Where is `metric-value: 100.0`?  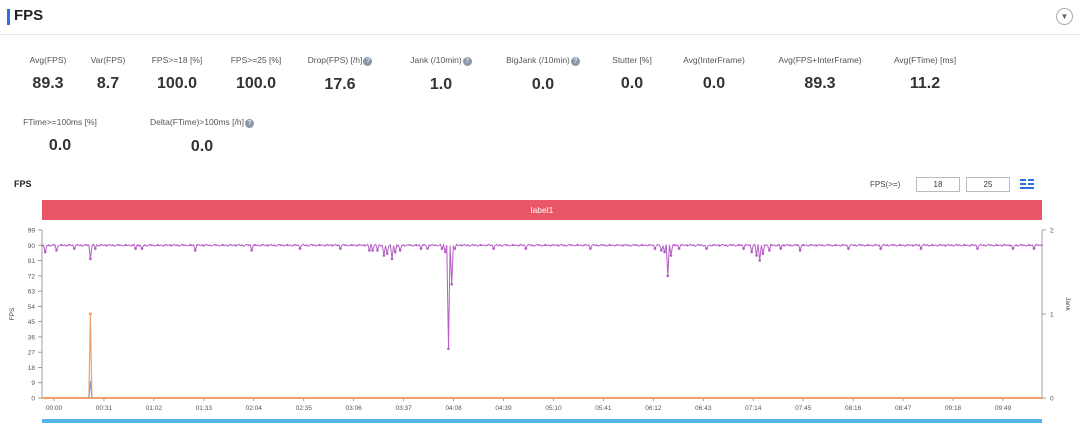
metric-value: 100.0 is located at coordinates (256, 83).